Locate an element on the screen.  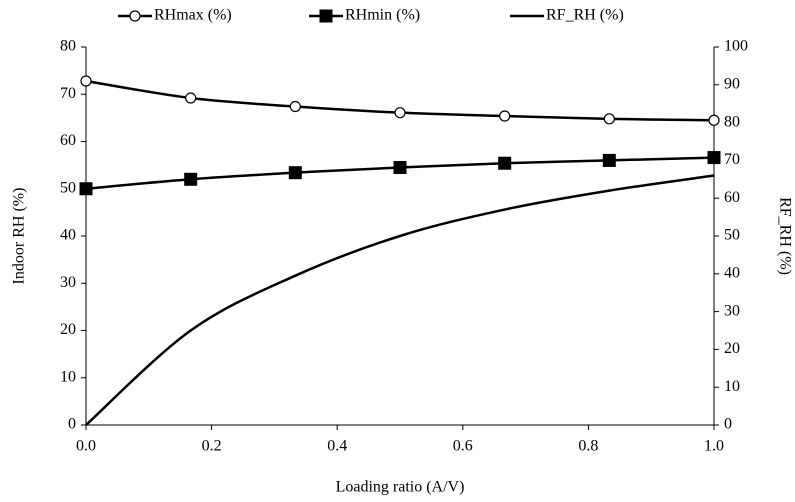
y2-tick-label: 40 is located at coordinates (732, 272).